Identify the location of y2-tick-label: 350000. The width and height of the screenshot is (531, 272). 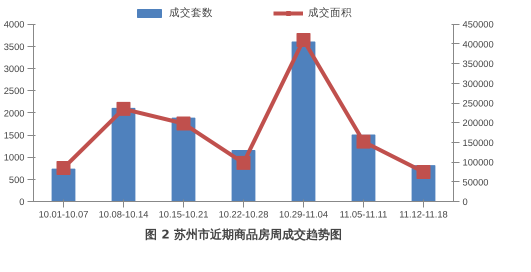
(478, 64).